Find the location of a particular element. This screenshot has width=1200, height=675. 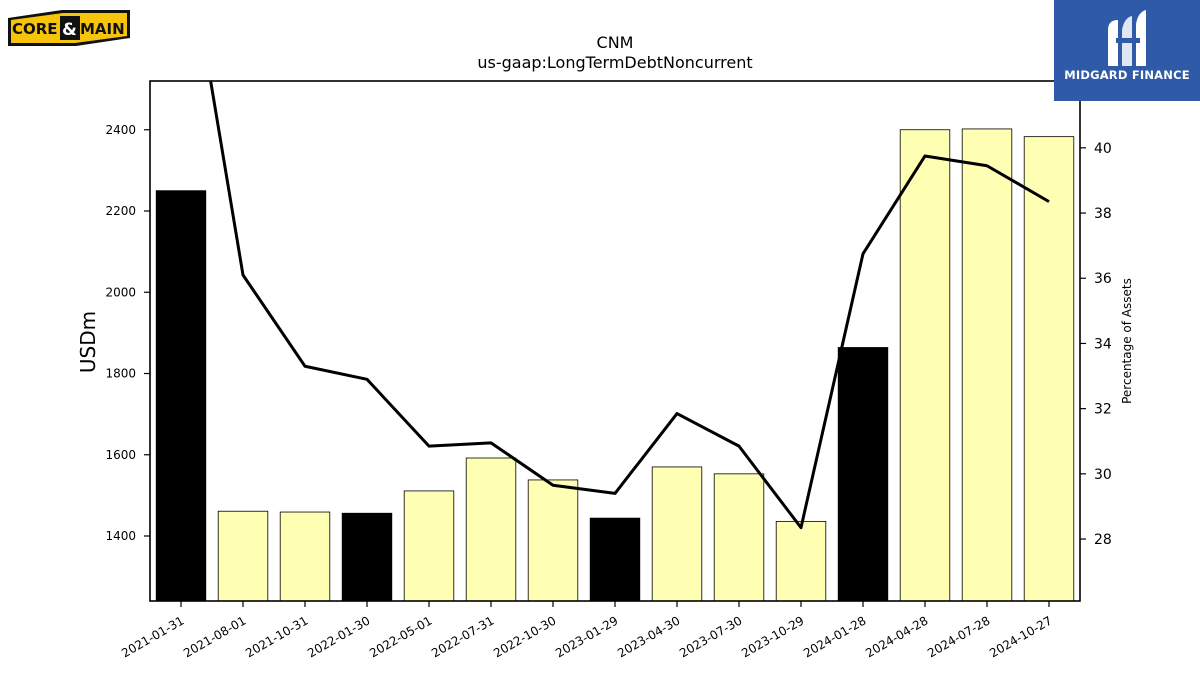

midgard-logo-text: MIDGARD FINANCE is located at coordinates (1127, 75).